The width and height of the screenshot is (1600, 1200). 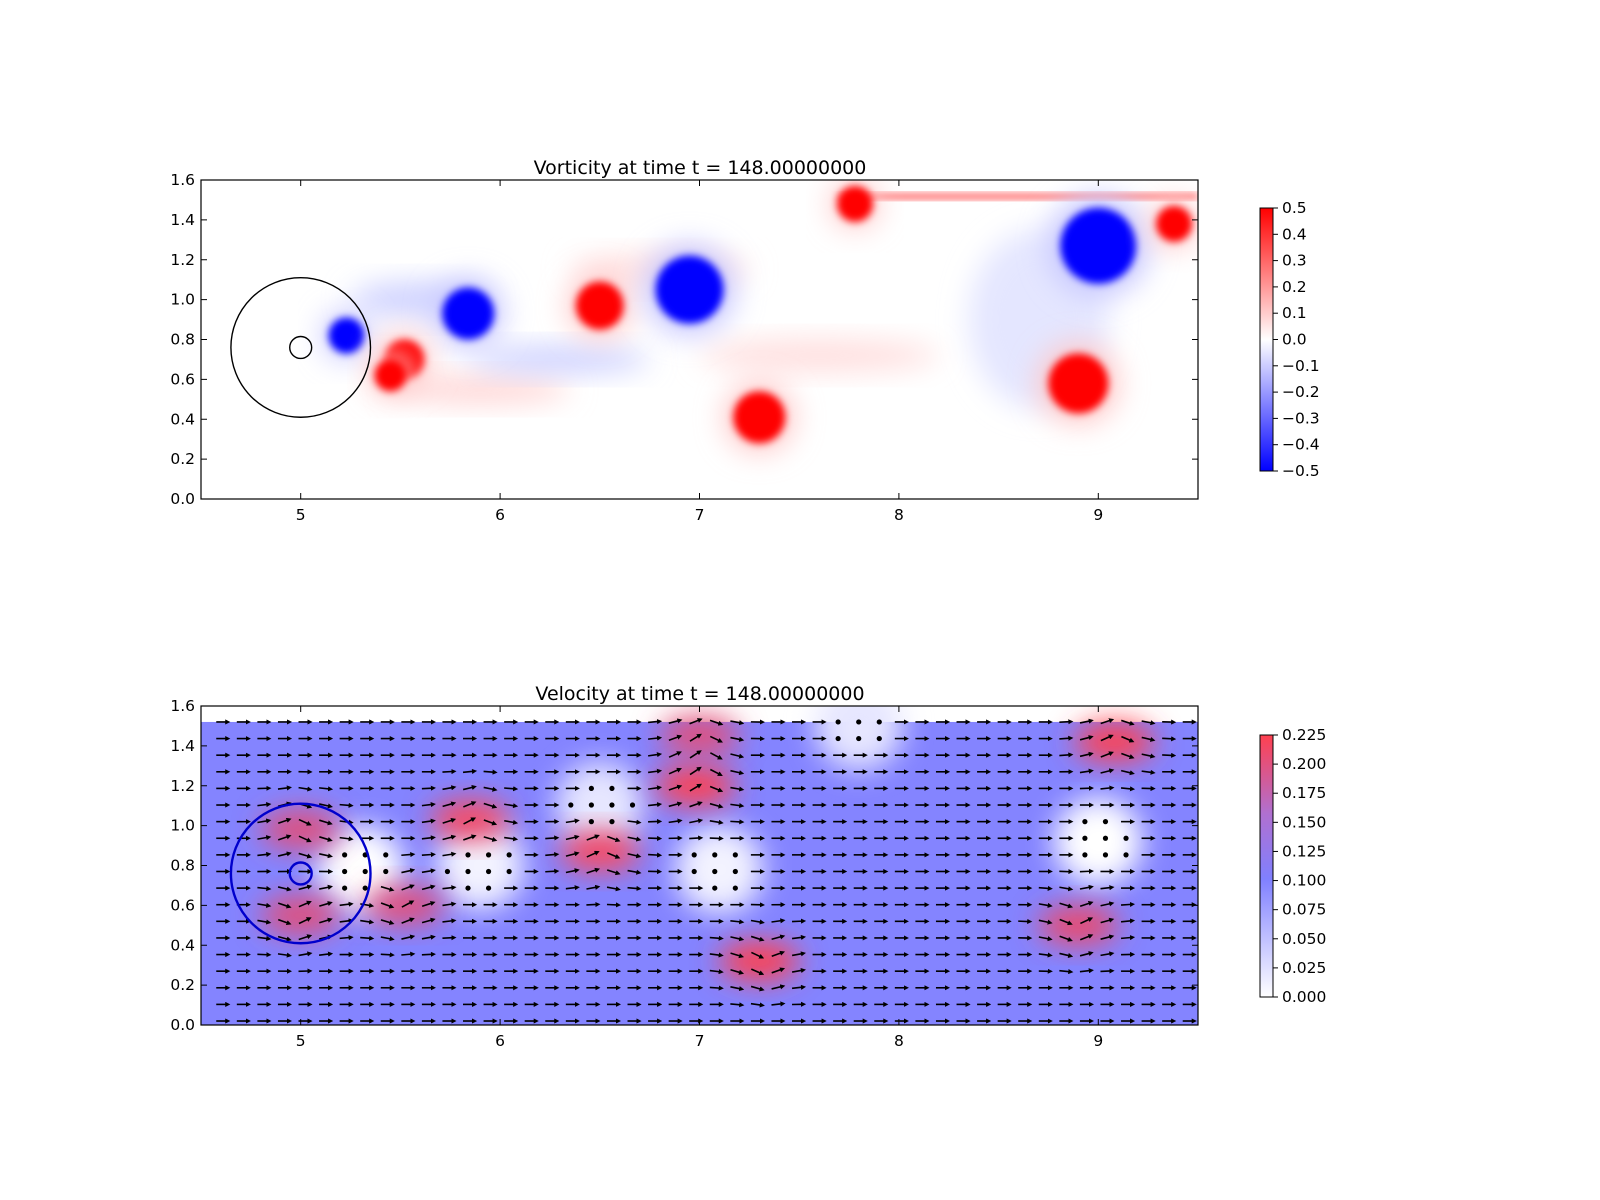 I want to click on colorbar-tick-label: 0.125, so click(x=1304, y=851).